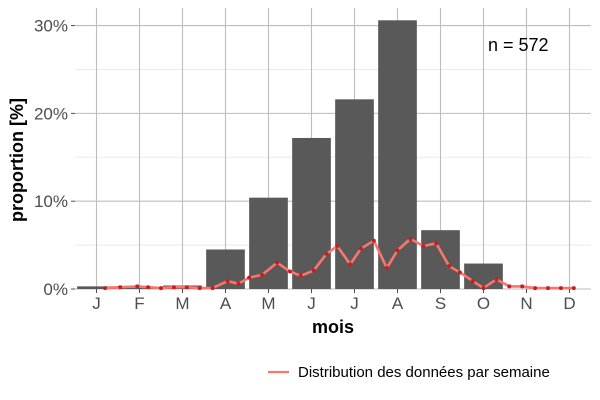 The width and height of the screenshot is (600, 400). What do you see at coordinates (526, 303) in the screenshot?
I see `x-tick-label: N` at bounding box center [526, 303].